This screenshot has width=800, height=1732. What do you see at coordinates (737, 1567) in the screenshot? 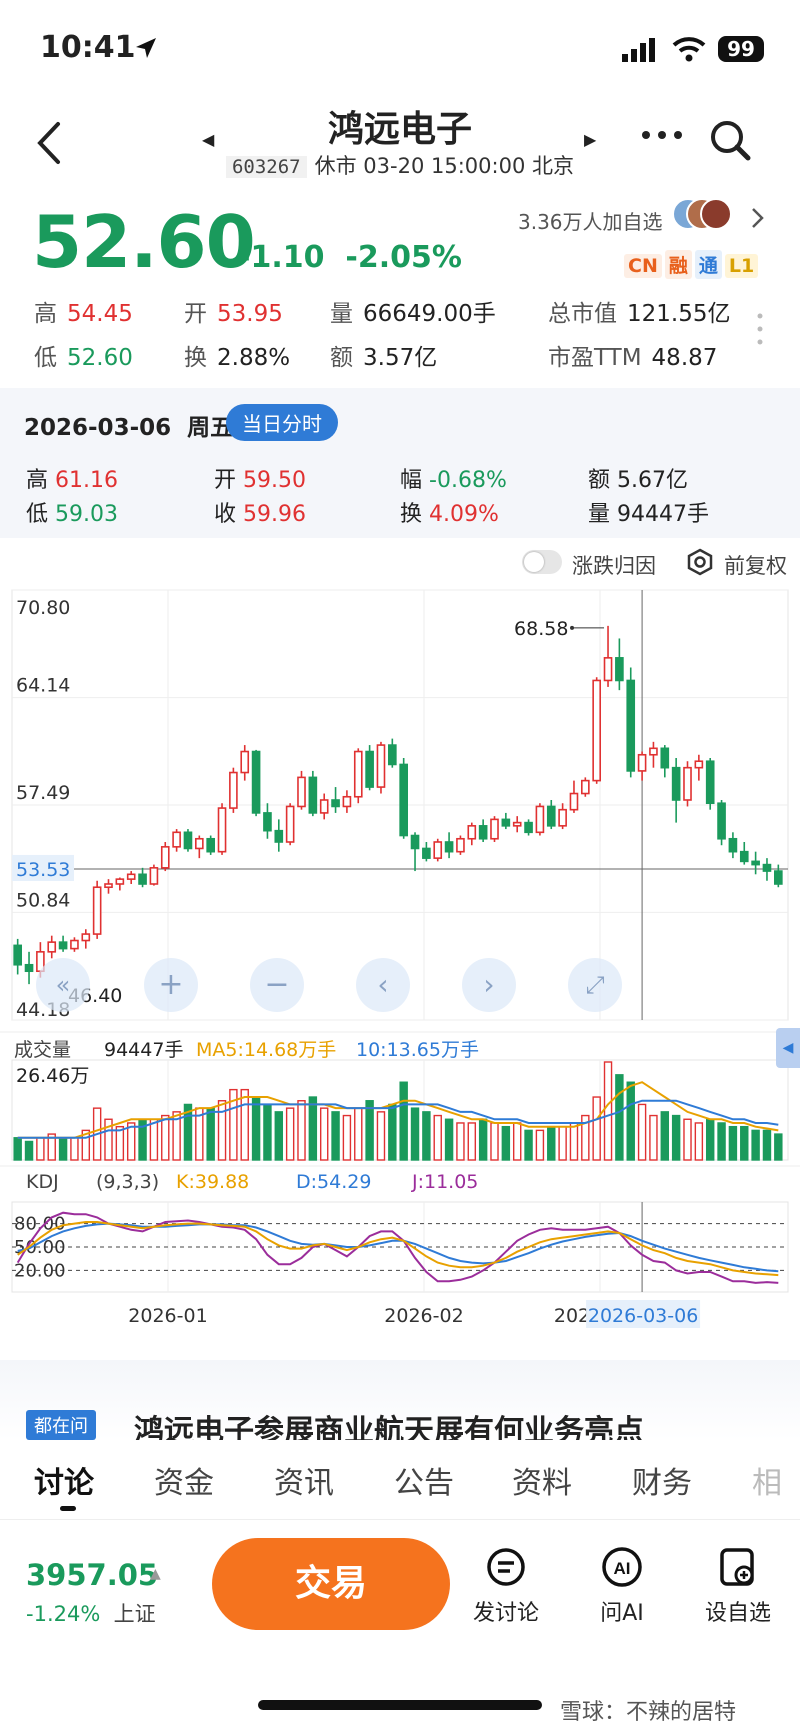
I see `watchlist-icon` at bounding box center [737, 1567].